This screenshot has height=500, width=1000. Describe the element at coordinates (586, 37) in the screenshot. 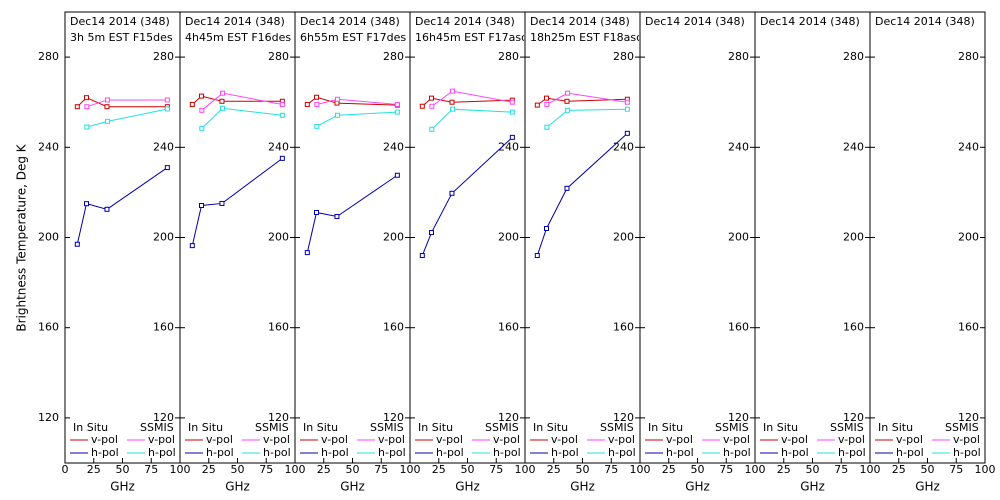

I see `panel-subtitle: 18h25m EST F18asc` at that location.